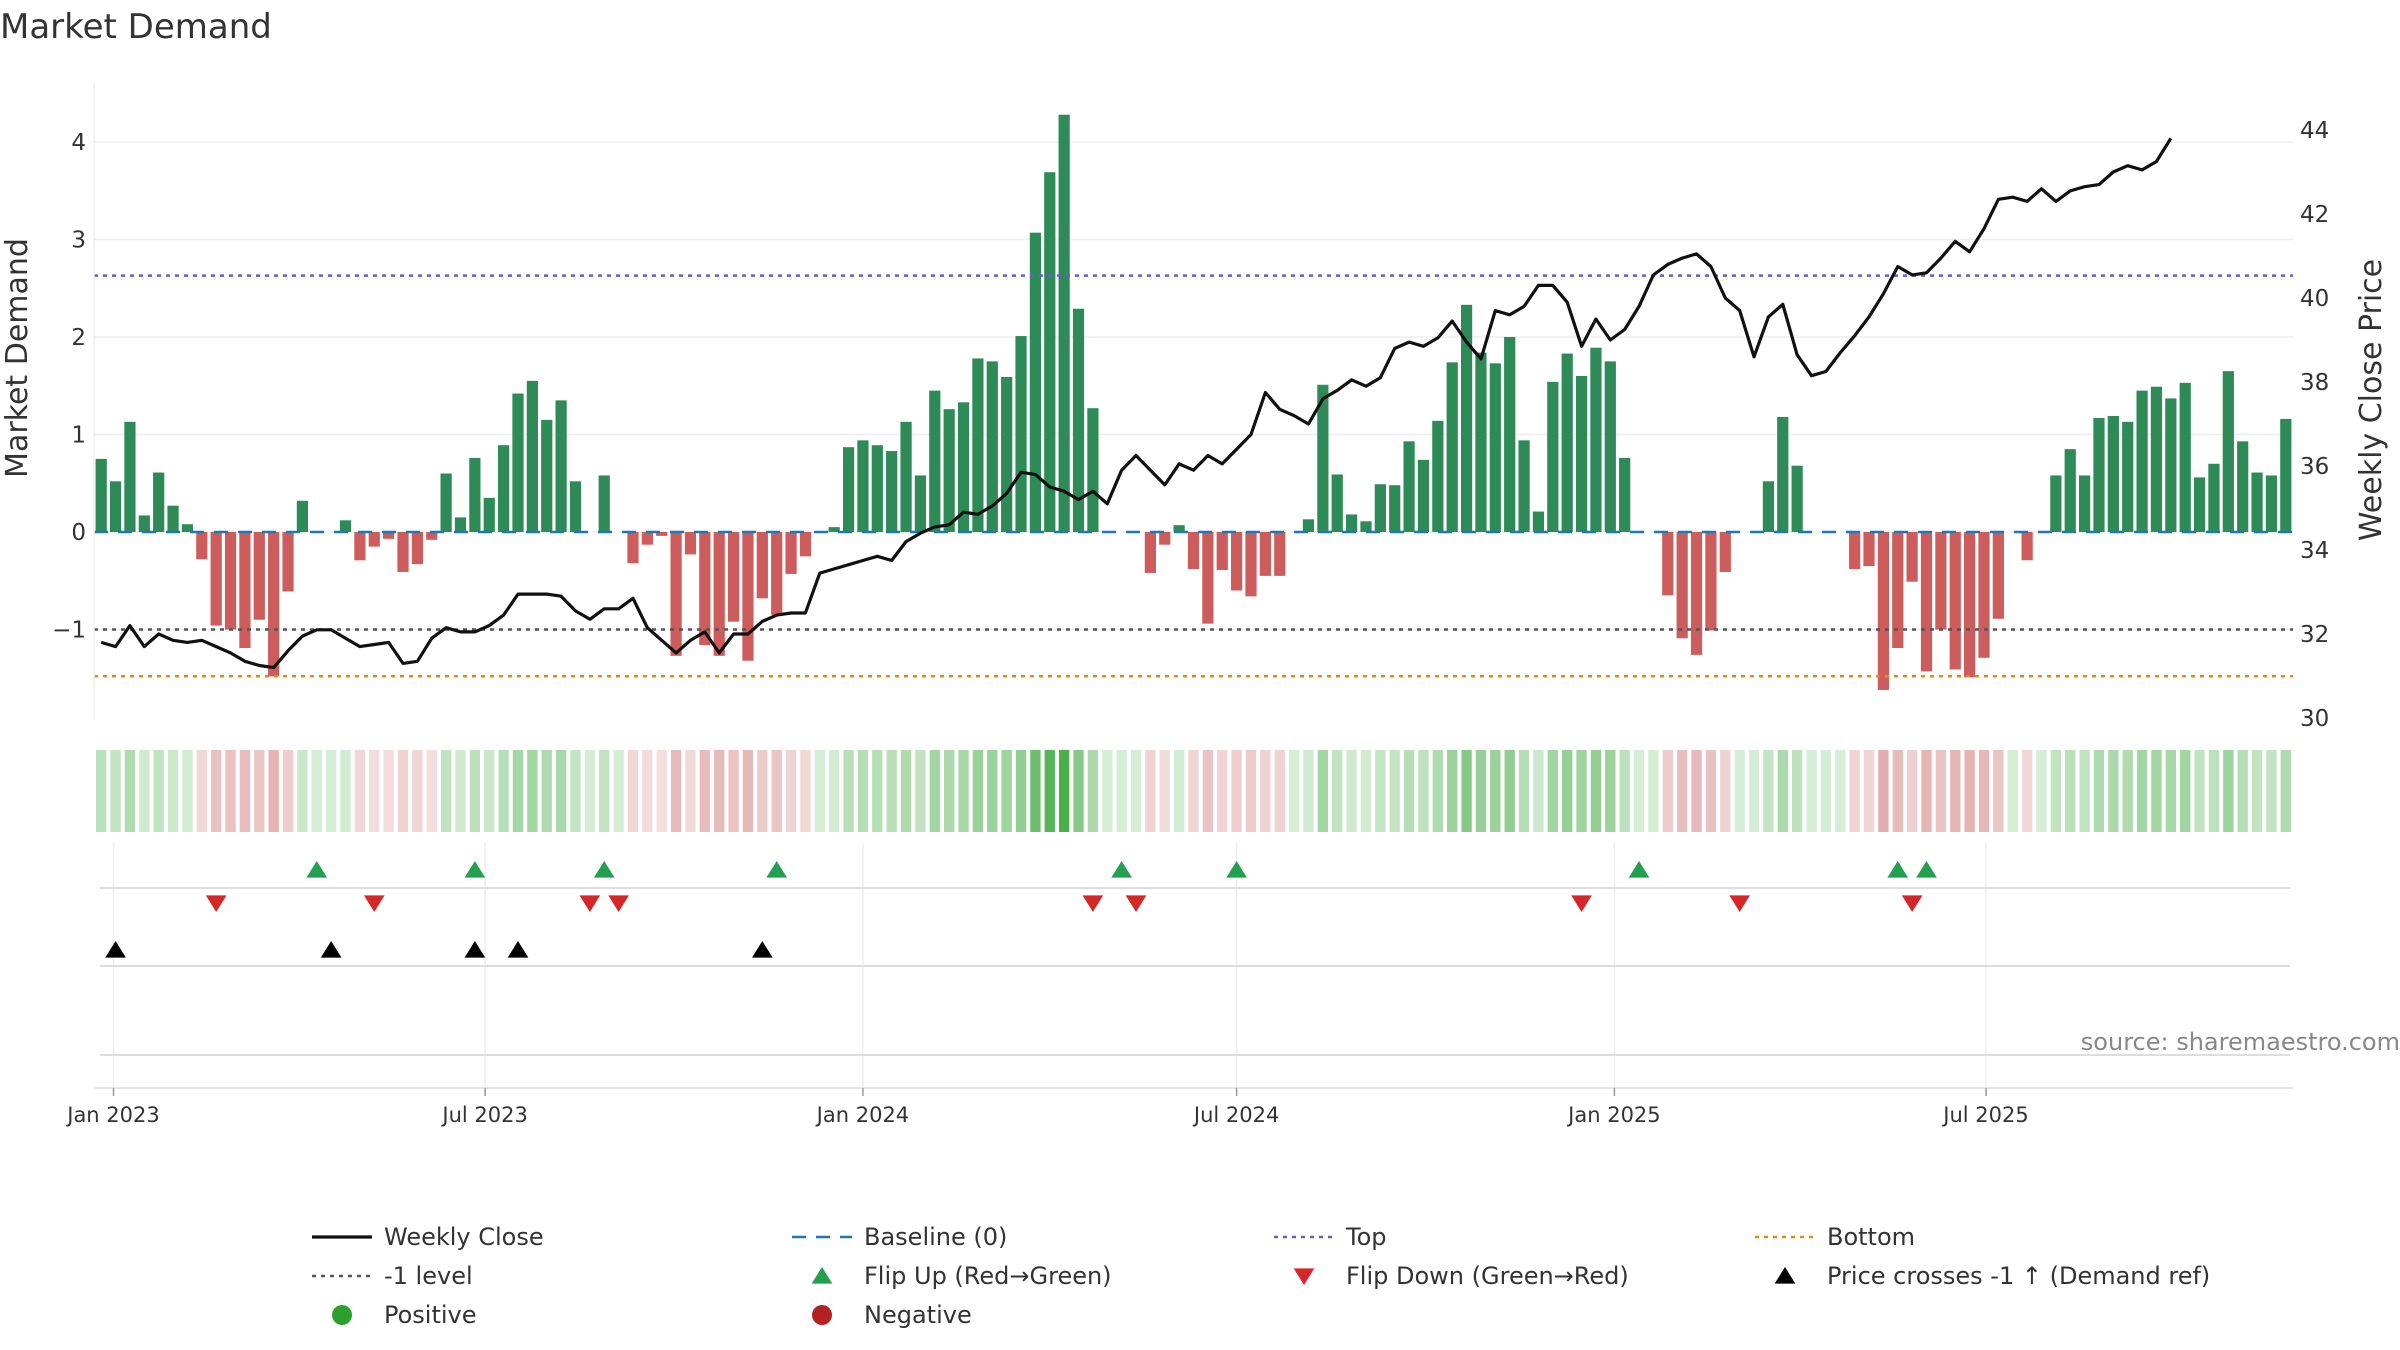 This screenshot has height=1350, width=2400. Describe the element at coordinates (2314, 299) in the screenshot. I see `y2-tick-label: 40` at that location.